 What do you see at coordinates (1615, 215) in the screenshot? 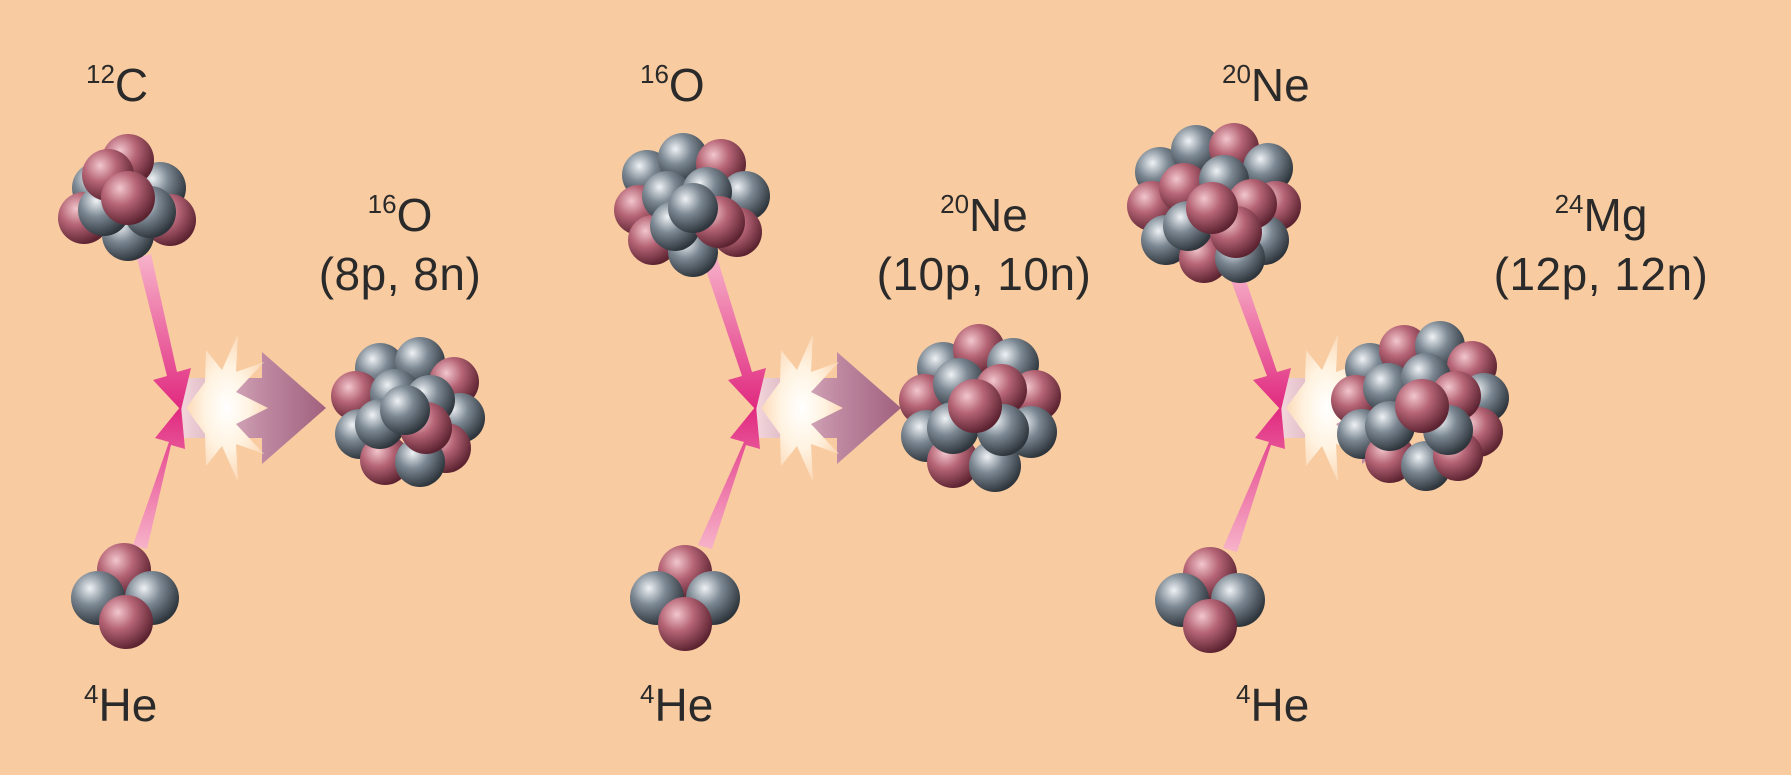
I see `element-symbol: Mg` at bounding box center [1615, 215].